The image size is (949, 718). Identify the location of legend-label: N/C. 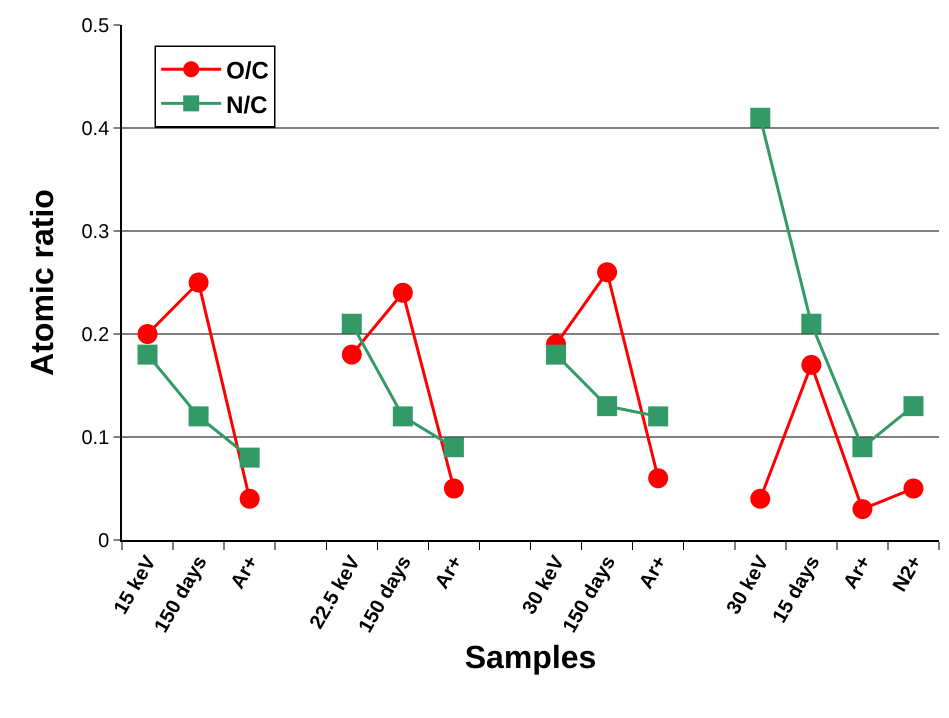
(247, 105).